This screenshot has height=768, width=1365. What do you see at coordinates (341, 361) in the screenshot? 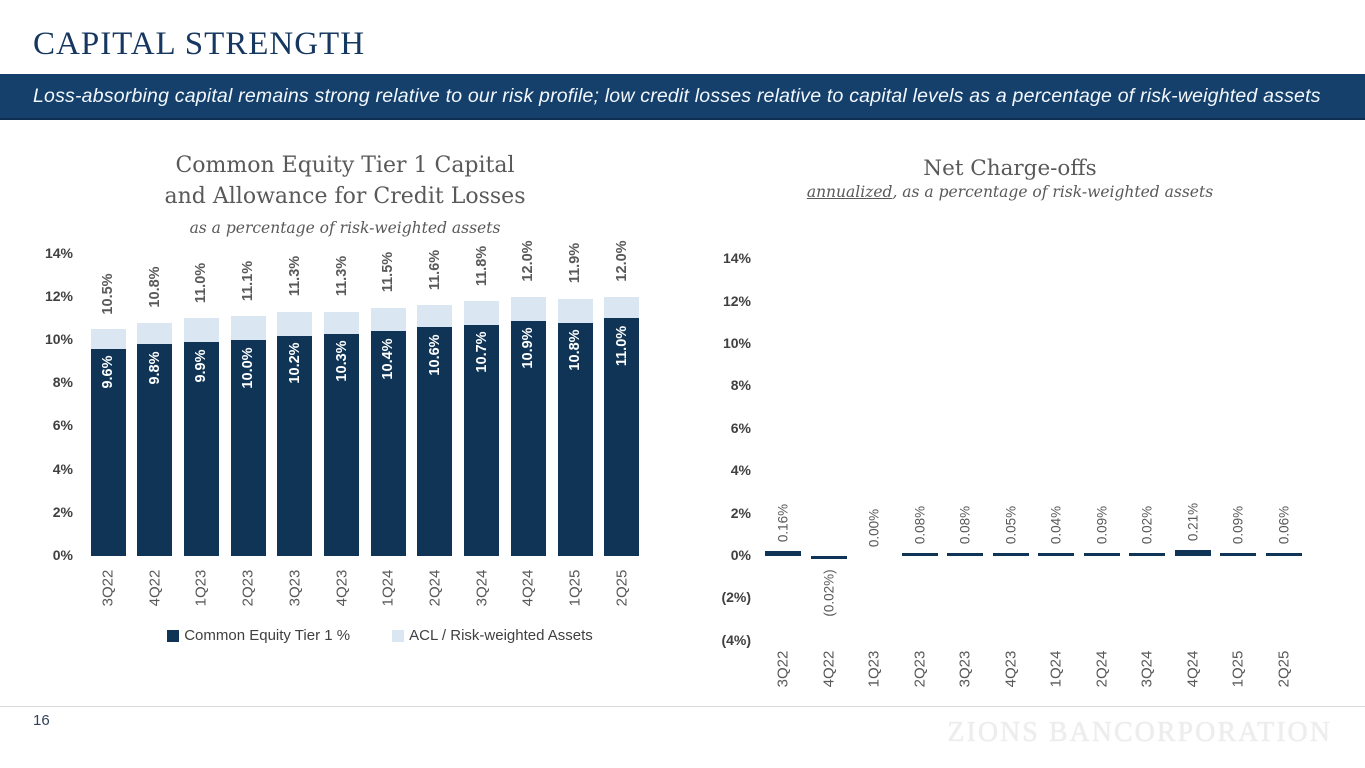
I see `bar-value-label: 10.3%` at bounding box center [341, 361].